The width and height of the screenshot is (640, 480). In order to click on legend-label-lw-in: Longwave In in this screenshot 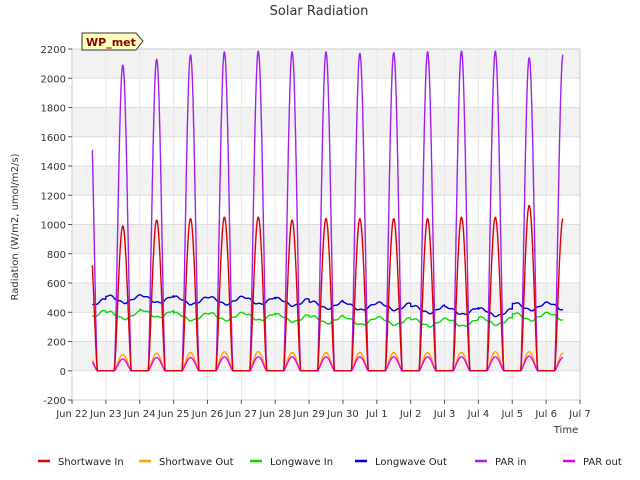, I will do `click(301, 462)`.